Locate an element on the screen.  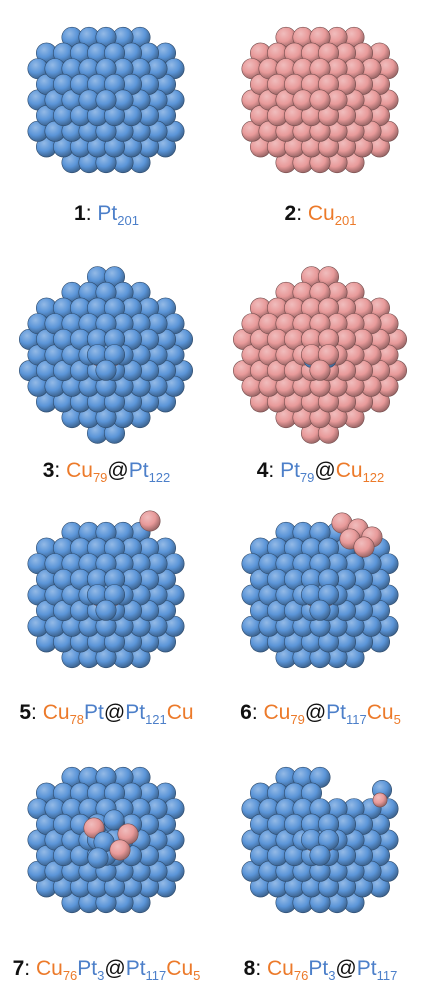
caption-7-part-10: 5 is located at coordinates (197, 975).